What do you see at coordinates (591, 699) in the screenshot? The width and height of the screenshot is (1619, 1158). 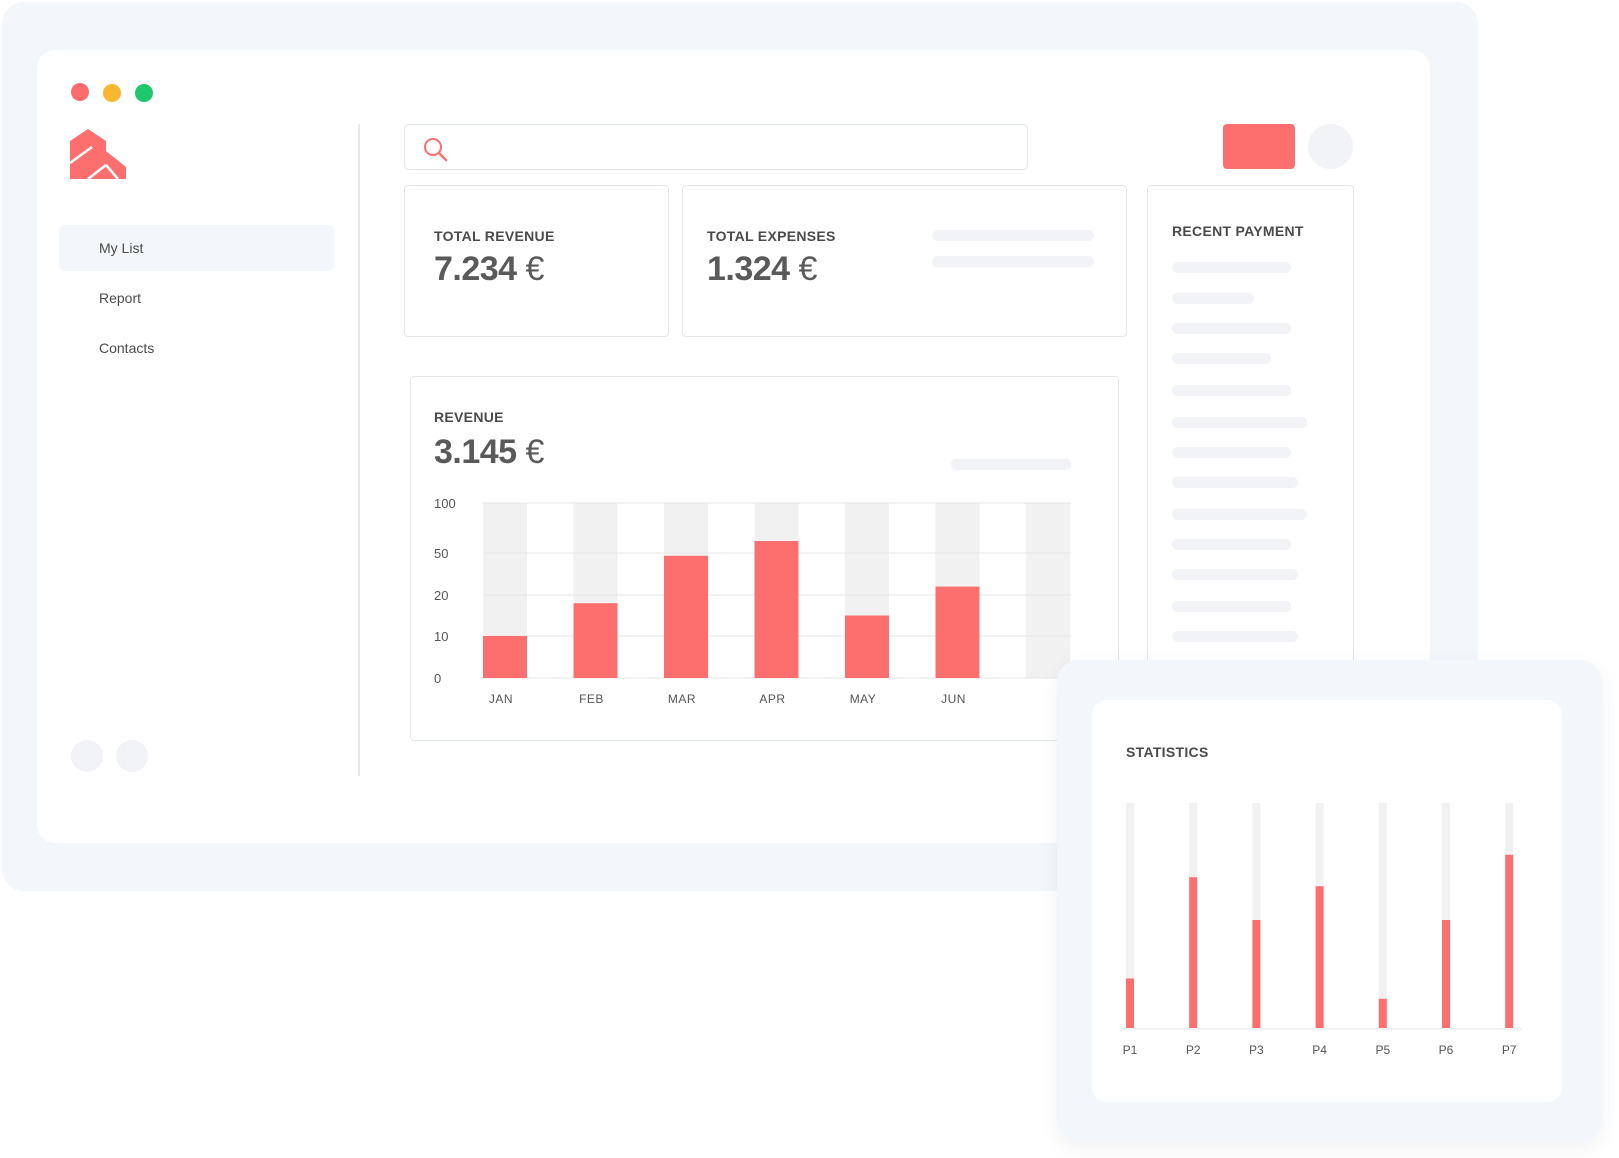 I see `x-tick-label: FEB` at bounding box center [591, 699].